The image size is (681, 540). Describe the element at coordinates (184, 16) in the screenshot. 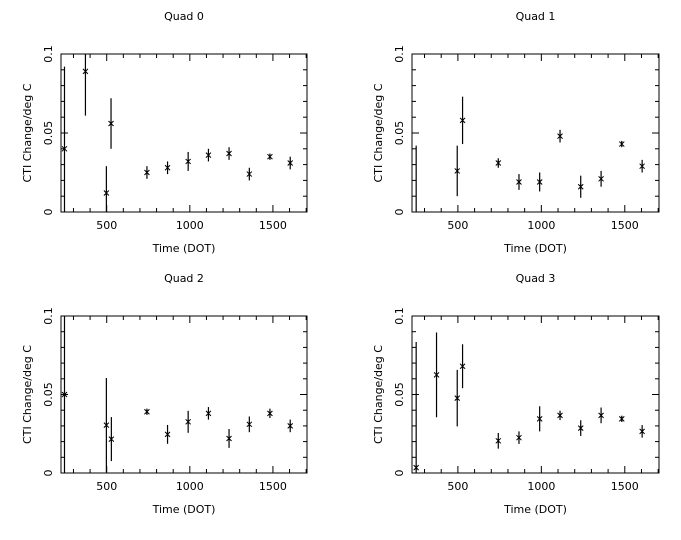

I see `panel-title: Quad 0` at that location.